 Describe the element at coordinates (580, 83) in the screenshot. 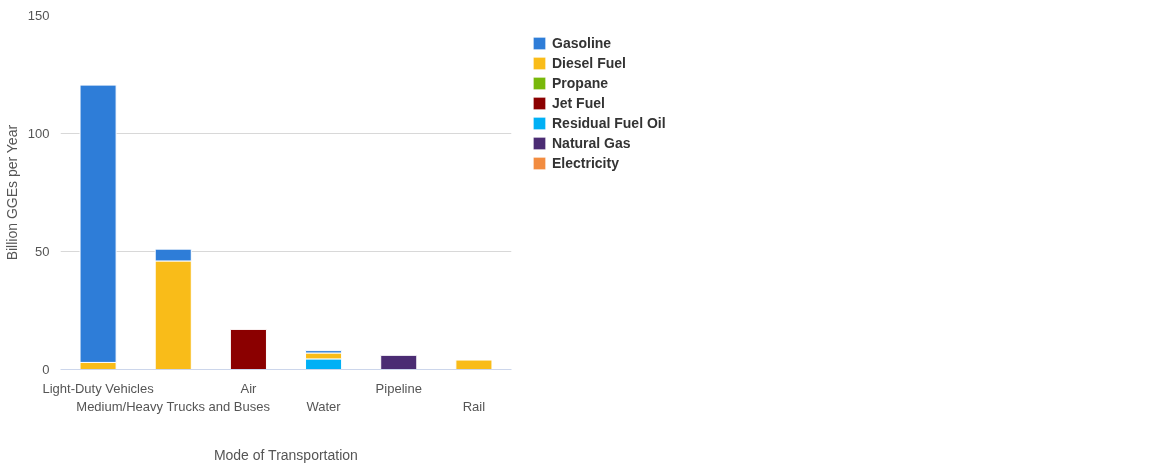

I see `legend-label: Propane` at that location.